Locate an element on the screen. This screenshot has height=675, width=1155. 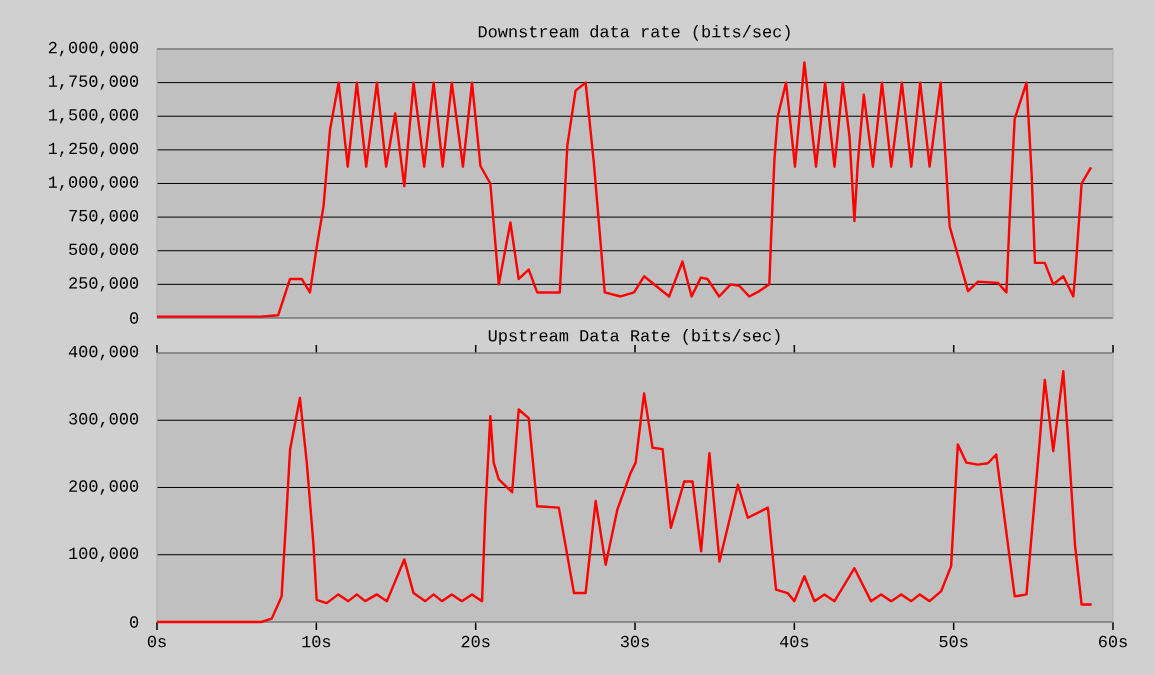
y-tick-label: 1,500,000 is located at coordinates (93, 116).